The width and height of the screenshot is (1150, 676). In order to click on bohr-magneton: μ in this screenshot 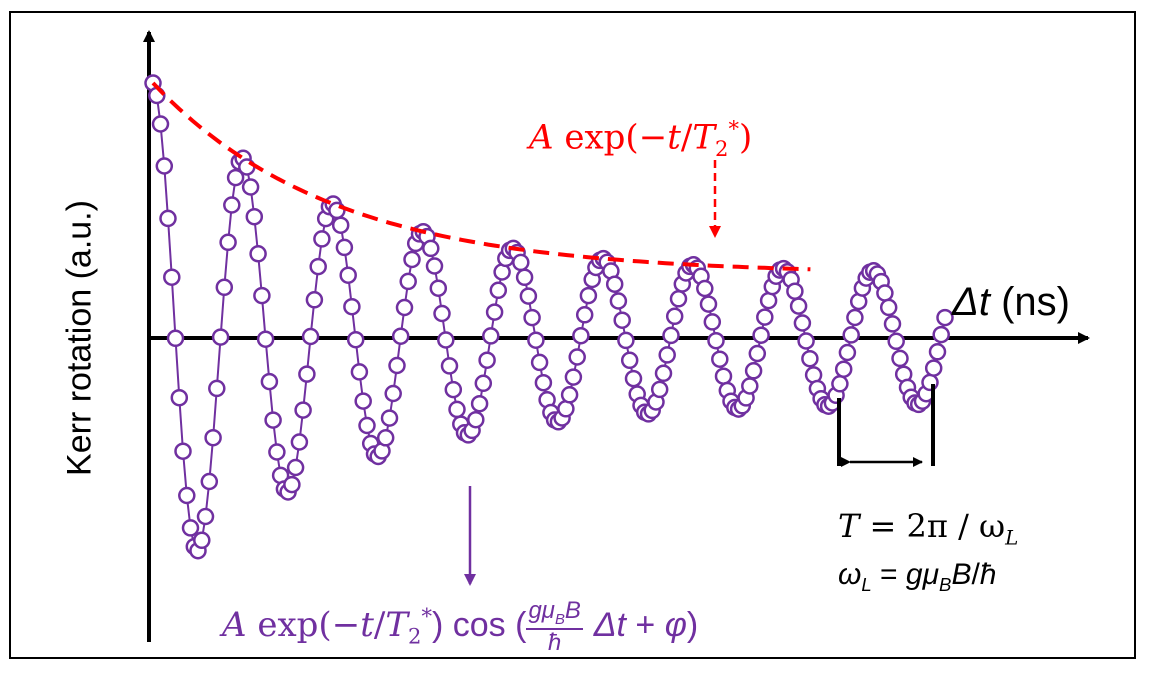, I will do `click(548, 610)`.